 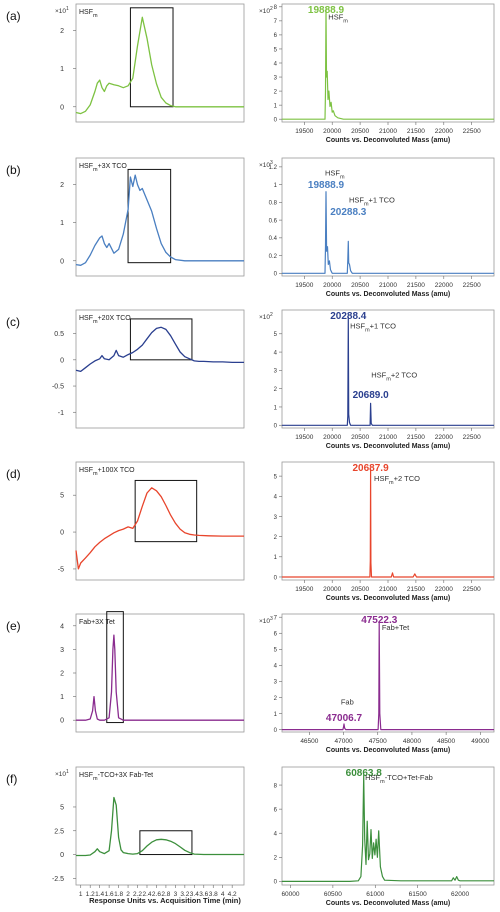 I want to click on spectrum-ytick-label-e-4: 3, so click(x=276, y=683).